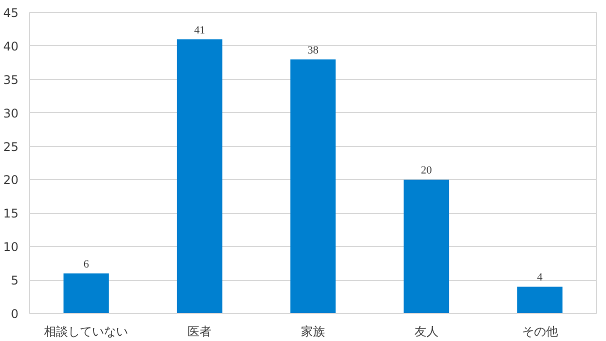 This screenshot has height=341, width=606. I want to click on y-tick-label: 25, so click(11, 147).